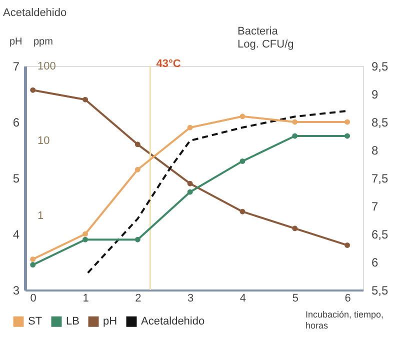 The width and height of the screenshot is (400, 340). Describe the element at coordinates (110, 322) in the screenshot. I see `legend-label: pH` at that location.